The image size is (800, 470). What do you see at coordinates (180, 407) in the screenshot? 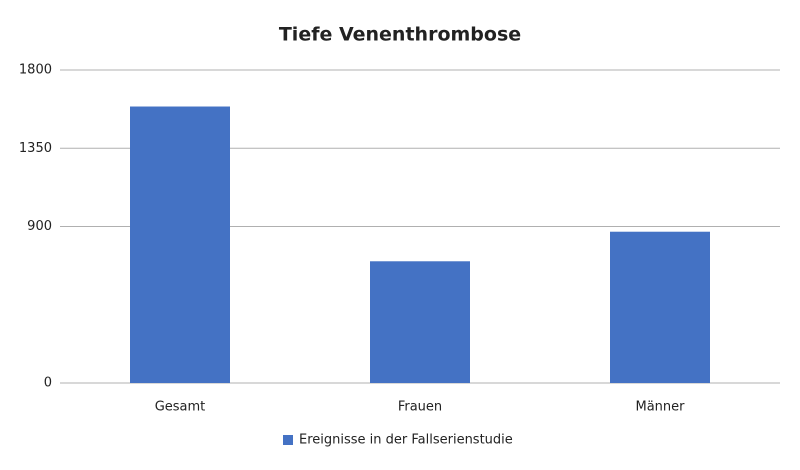
I see `x-tick-label: Gesamt` at bounding box center [180, 407].